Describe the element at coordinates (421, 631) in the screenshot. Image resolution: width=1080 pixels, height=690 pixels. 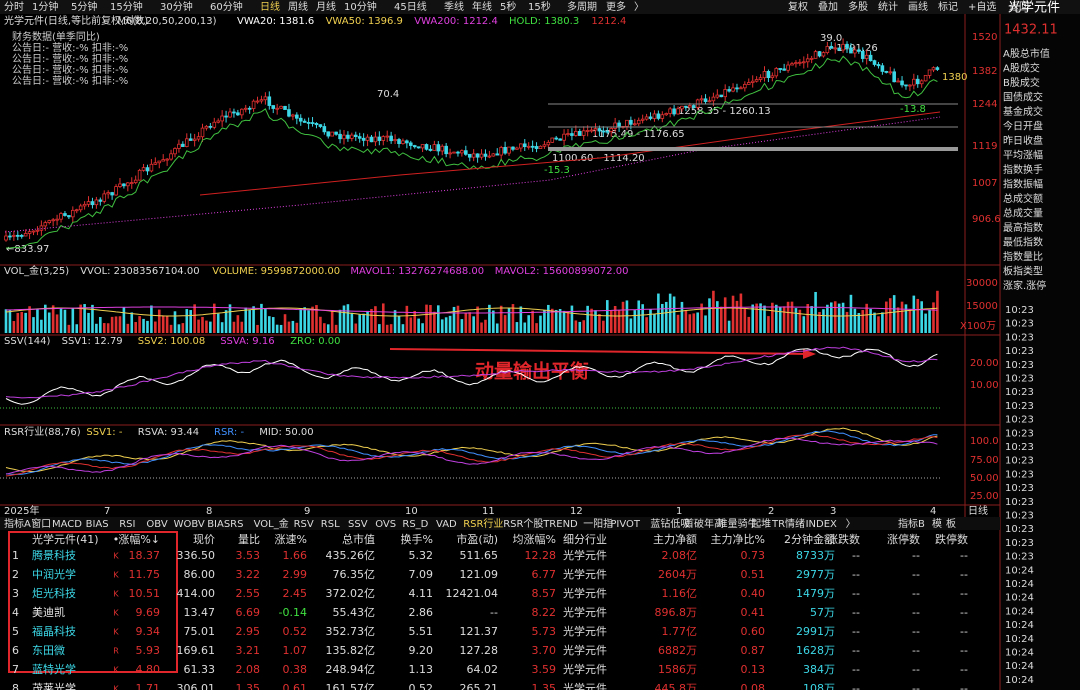
I see `table-cell: 5.51` at that location.